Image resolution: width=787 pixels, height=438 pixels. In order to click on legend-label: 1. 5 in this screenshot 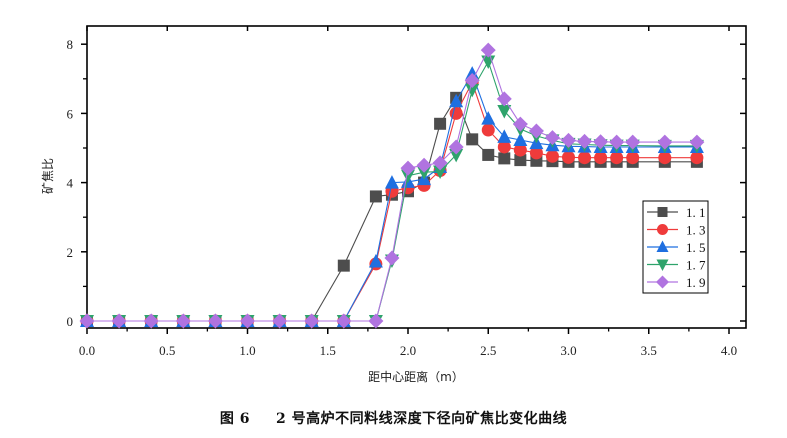, I will do `click(696, 247)`.